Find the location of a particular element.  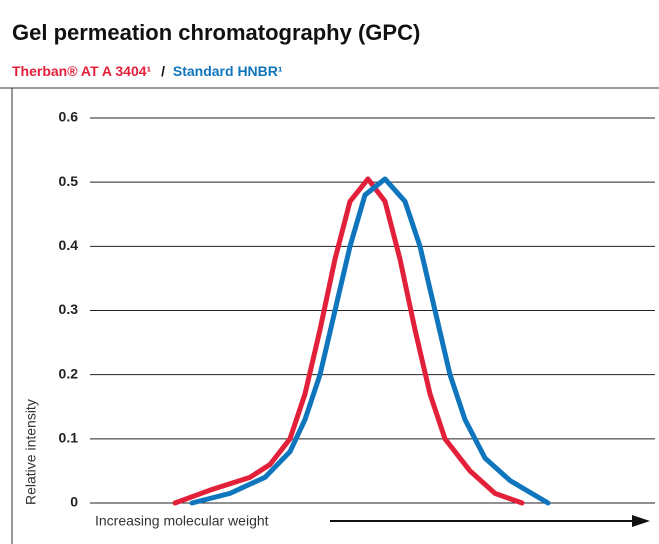

legend-entry: Standard HNBR¹ is located at coordinates (228, 71).